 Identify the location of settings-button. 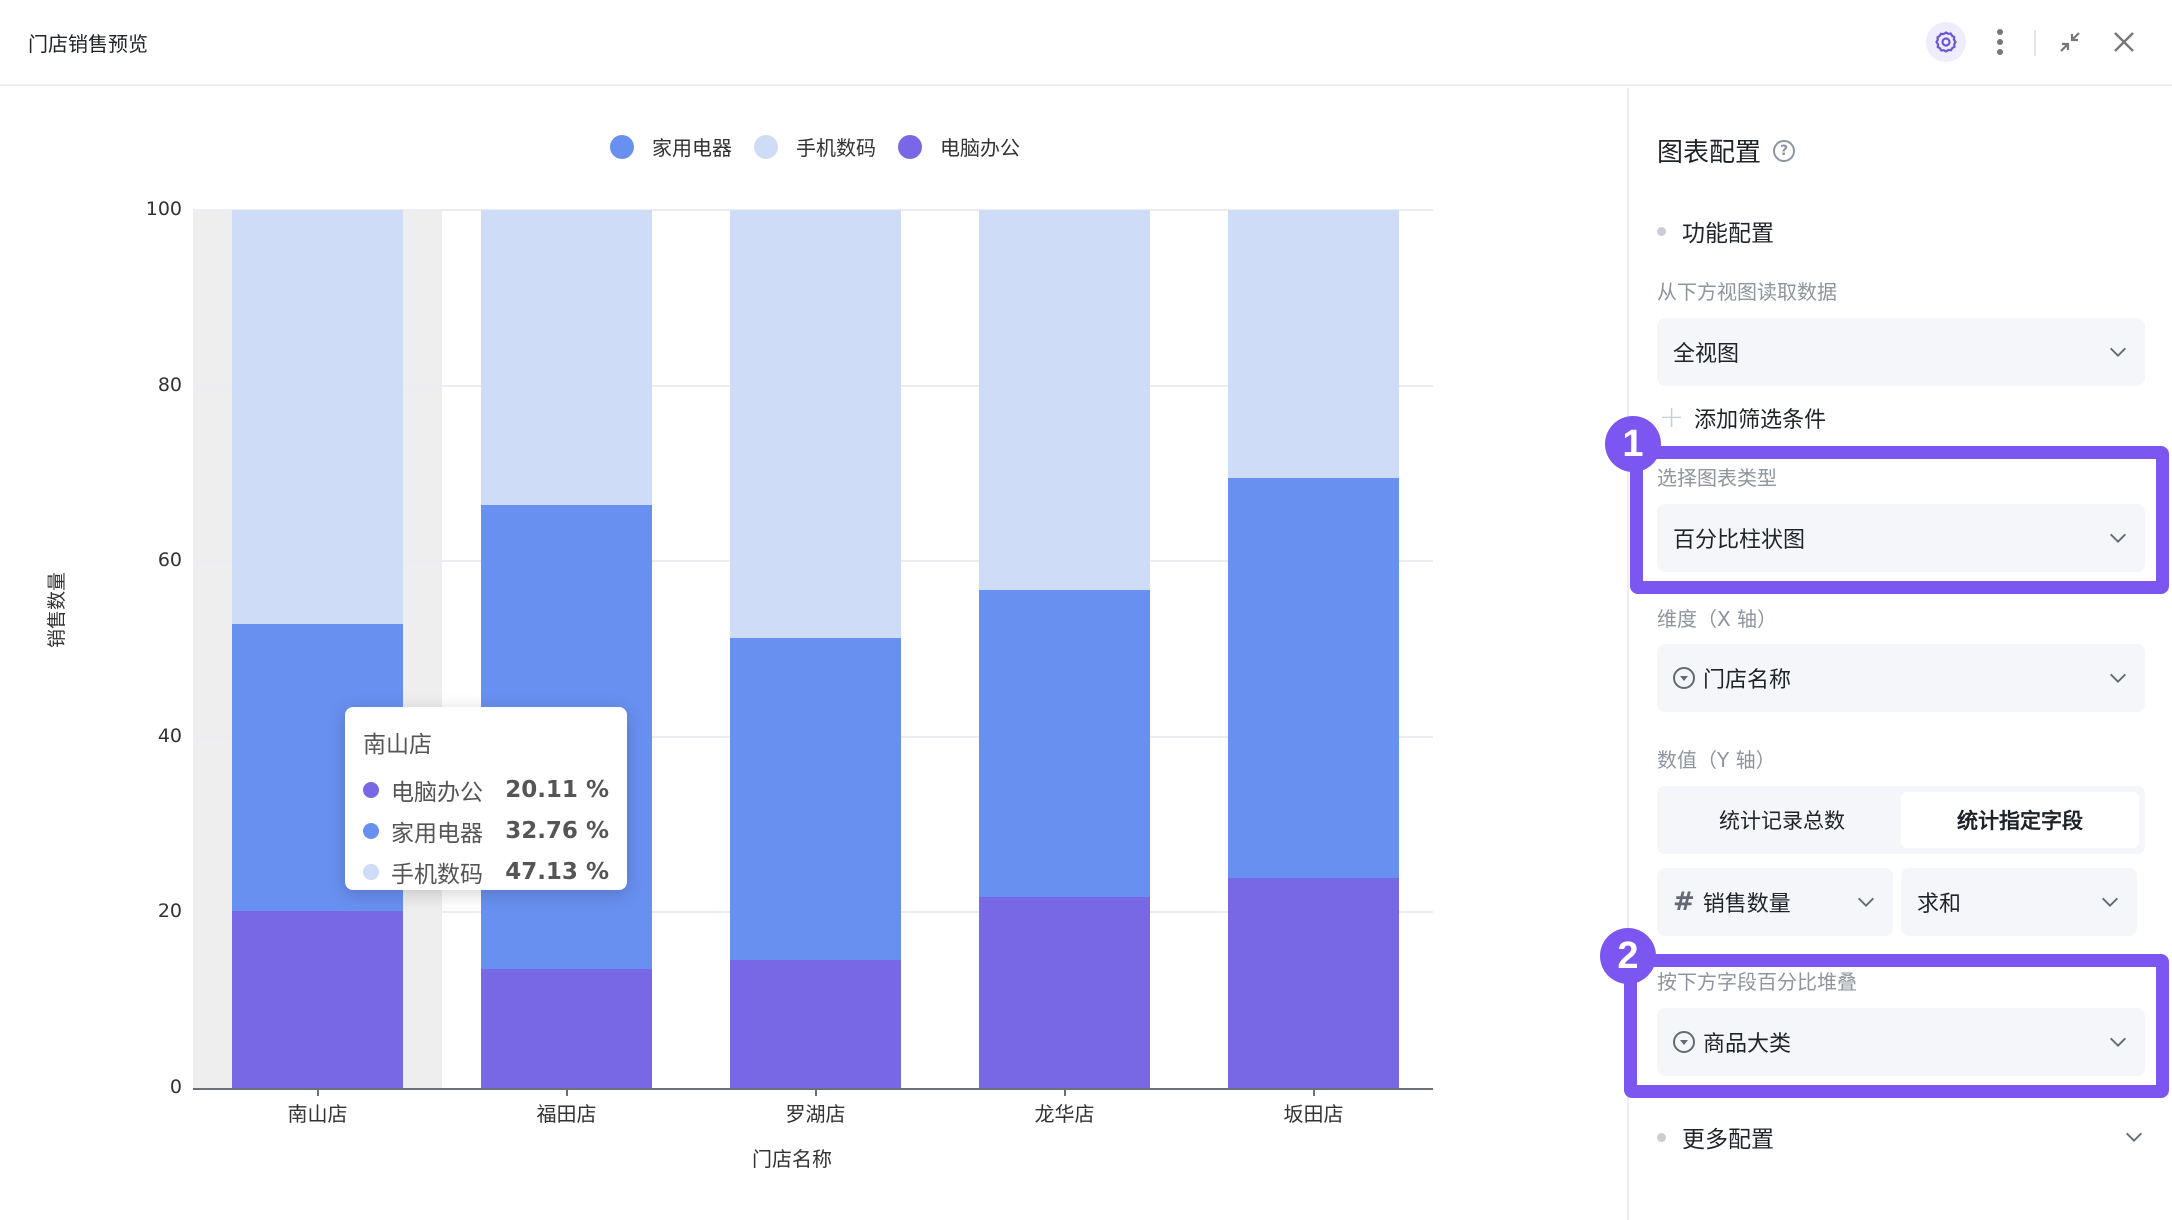
(1946, 42).